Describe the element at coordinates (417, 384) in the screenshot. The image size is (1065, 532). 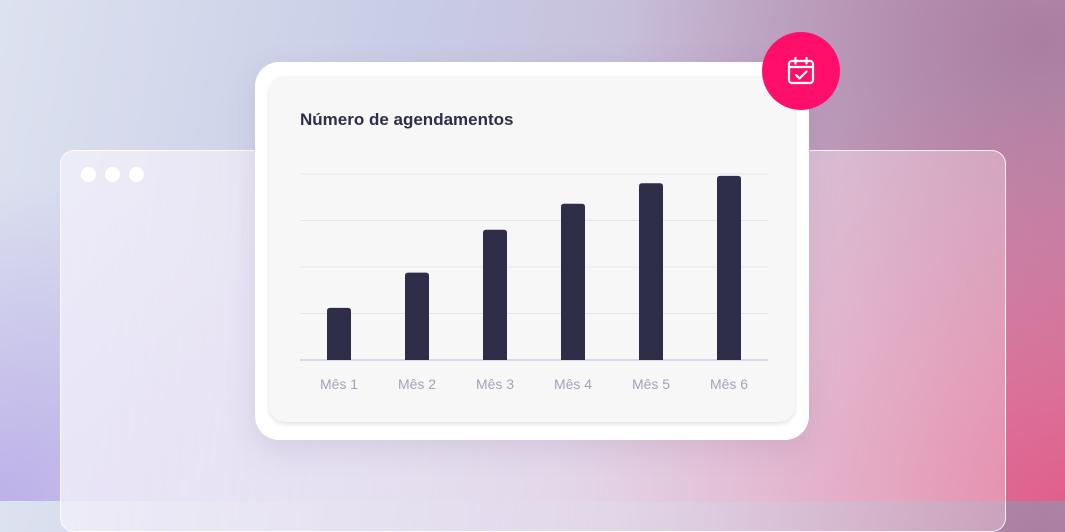
I see `x-tick-label: Mês 2` at that location.